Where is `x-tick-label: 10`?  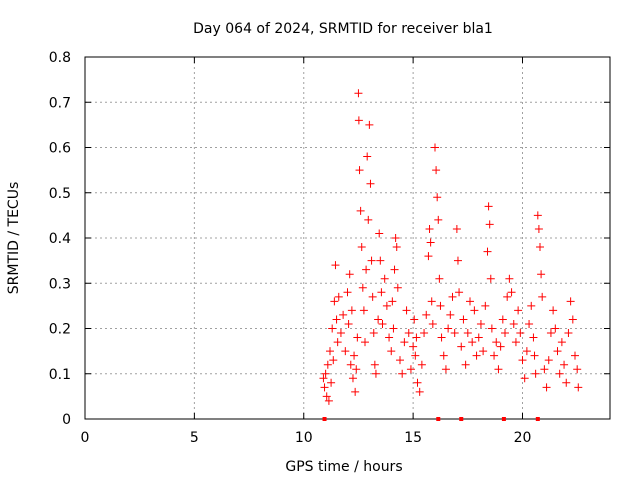 x-tick-label: 10 is located at coordinates (304, 438).